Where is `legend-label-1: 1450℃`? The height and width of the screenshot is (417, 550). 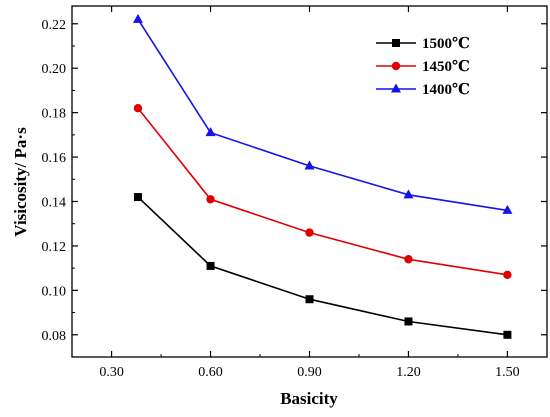
legend-label-1: 1450℃ is located at coordinates (446, 67).